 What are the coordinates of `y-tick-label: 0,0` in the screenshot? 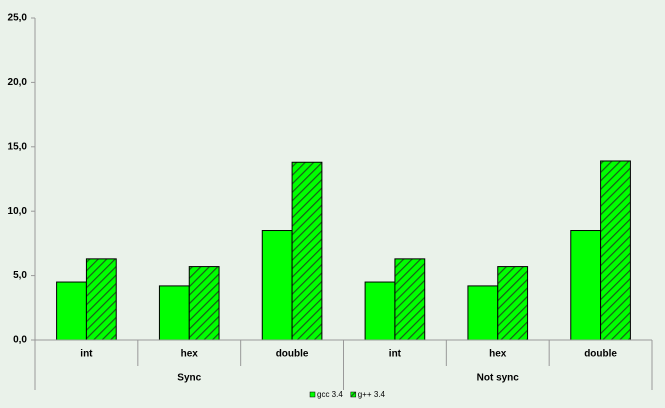 It's located at (20, 340).